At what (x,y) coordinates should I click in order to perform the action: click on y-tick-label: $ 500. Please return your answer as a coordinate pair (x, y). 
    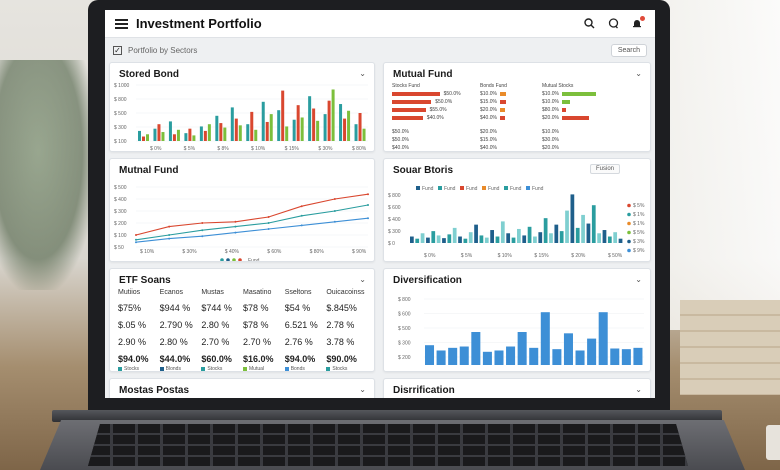
    Looking at the image, I should click on (120, 114).